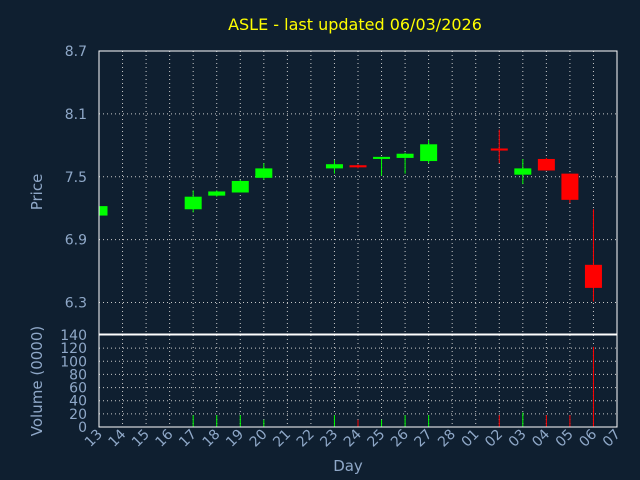 This screenshot has width=640, height=480. I want to click on price-tick-label: 6.9, so click(76, 241).